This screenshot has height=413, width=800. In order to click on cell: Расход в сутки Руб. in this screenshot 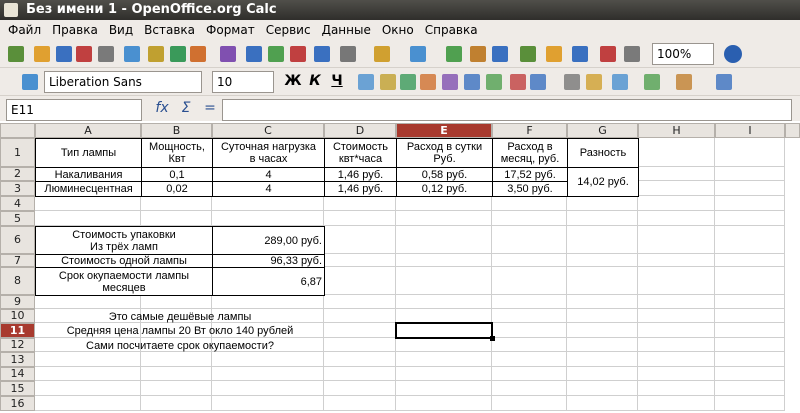, I will do `click(444, 153)`.